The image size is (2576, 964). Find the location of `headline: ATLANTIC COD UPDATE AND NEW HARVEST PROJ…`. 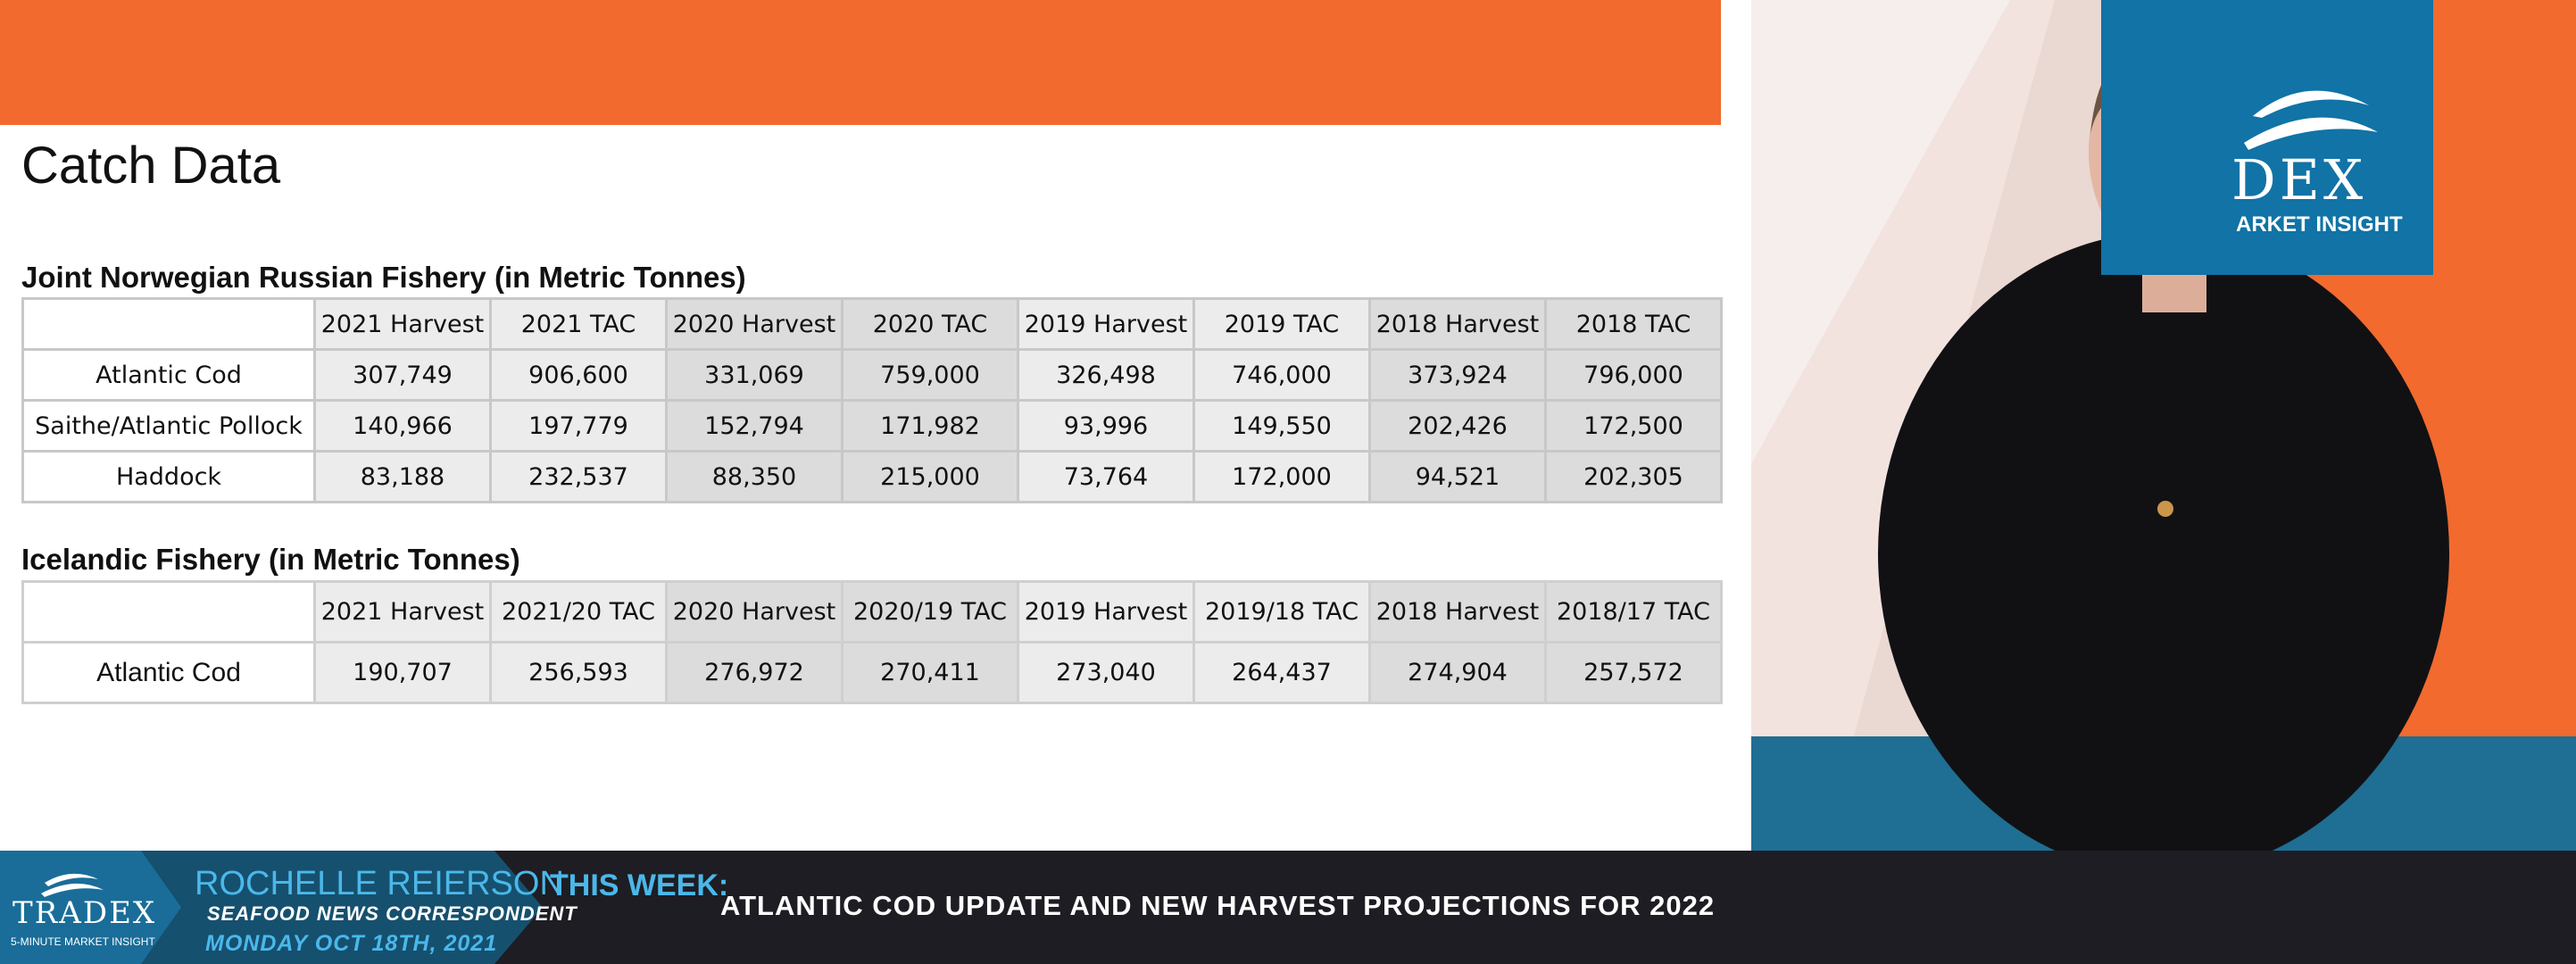

headline: ATLANTIC COD UPDATE AND NEW HARVEST PROJ… is located at coordinates (1218, 905).